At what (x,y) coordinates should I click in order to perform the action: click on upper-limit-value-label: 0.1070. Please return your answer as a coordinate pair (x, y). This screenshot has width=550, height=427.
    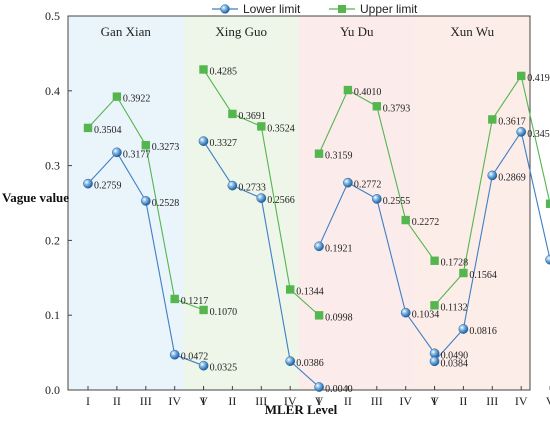
    Looking at the image, I should click on (224, 312).